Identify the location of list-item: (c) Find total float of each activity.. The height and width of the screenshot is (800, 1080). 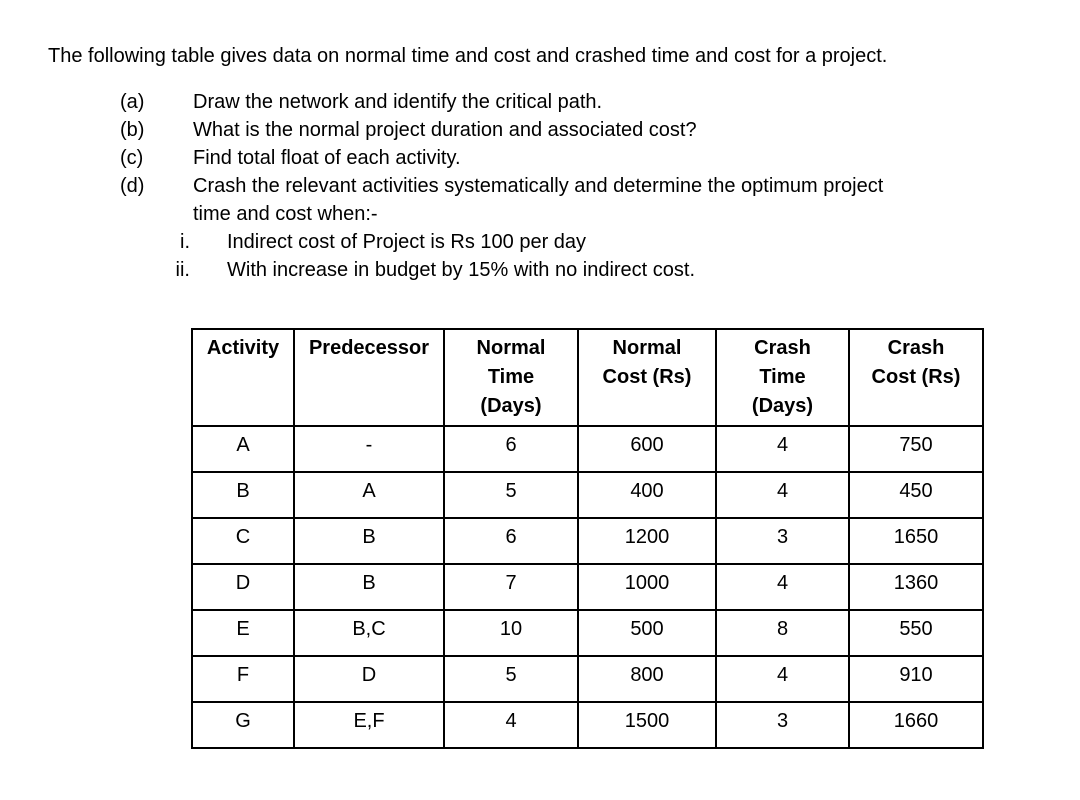
(441, 158).